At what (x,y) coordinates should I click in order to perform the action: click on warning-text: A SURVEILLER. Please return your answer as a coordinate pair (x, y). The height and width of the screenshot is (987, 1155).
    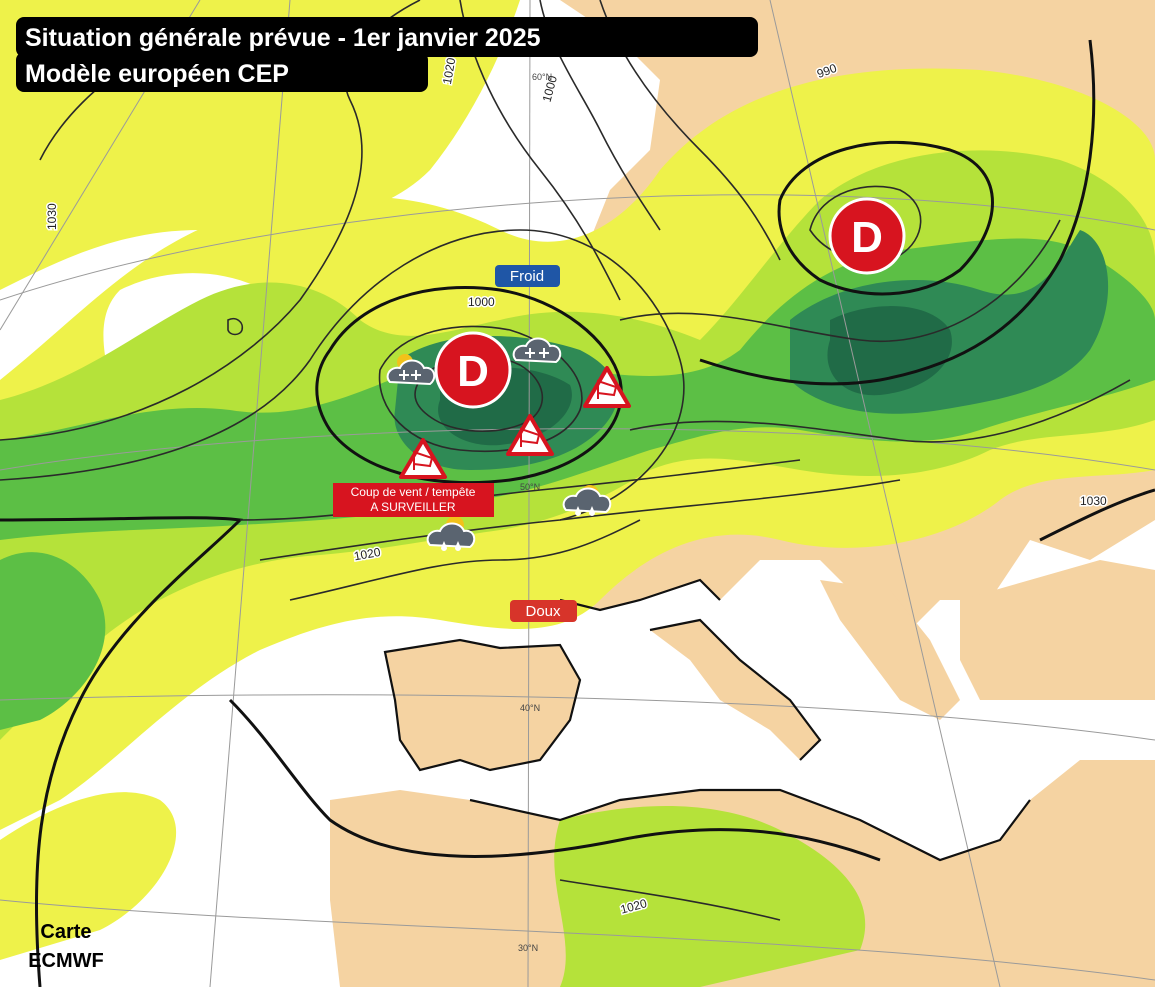
    Looking at the image, I should click on (412, 507).